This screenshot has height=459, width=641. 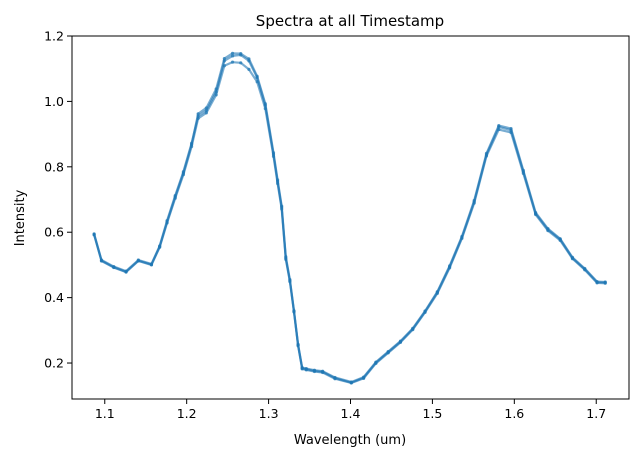 What do you see at coordinates (54, 232) in the screenshot?
I see `y-tick-label: 0.6` at bounding box center [54, 232].